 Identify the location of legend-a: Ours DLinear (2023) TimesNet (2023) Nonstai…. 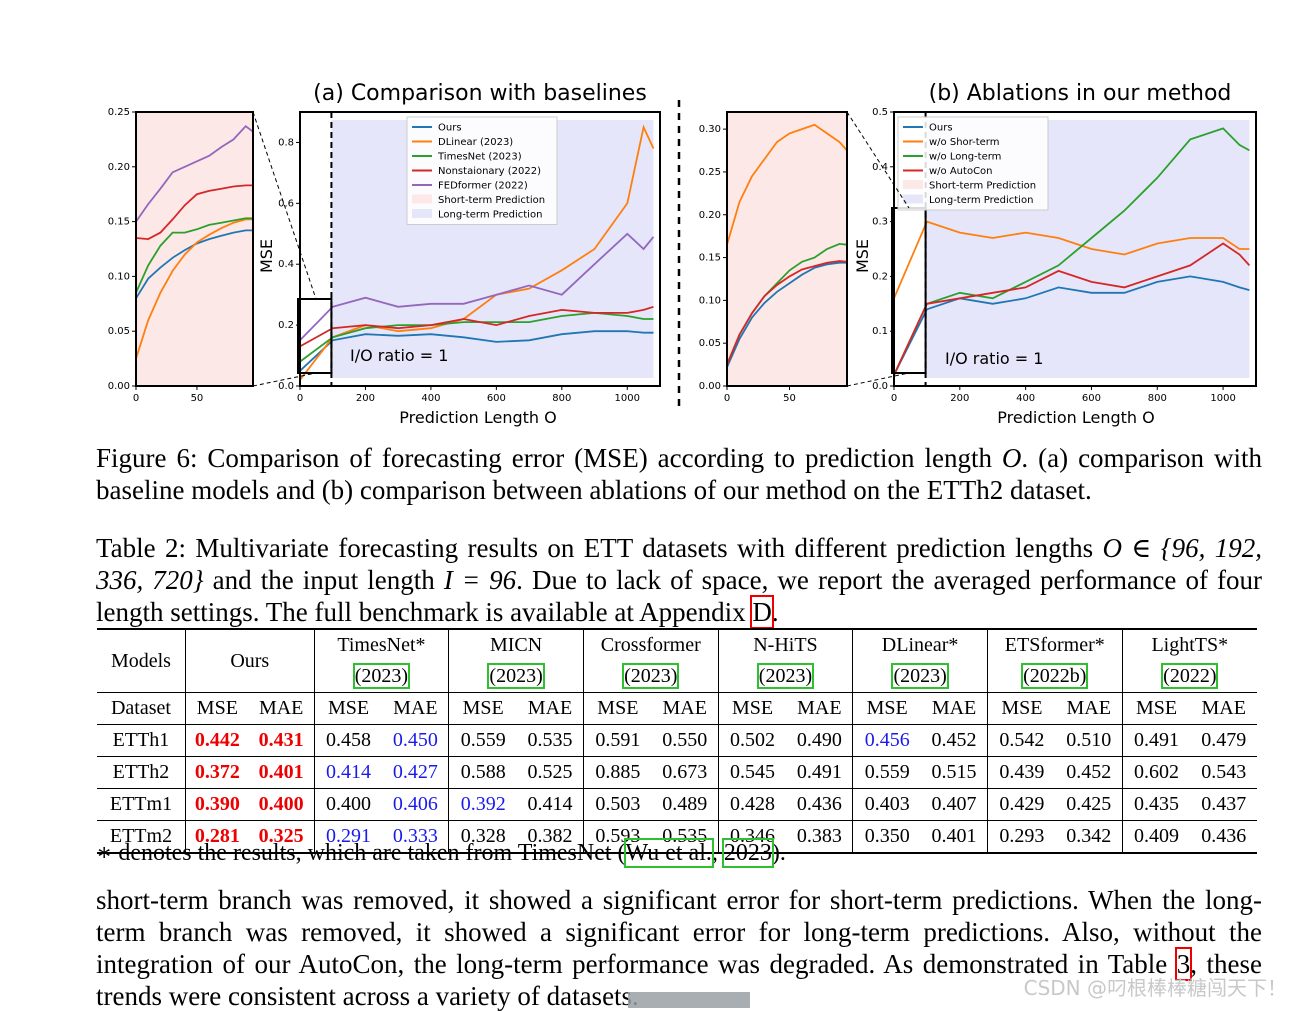
(482, 170).